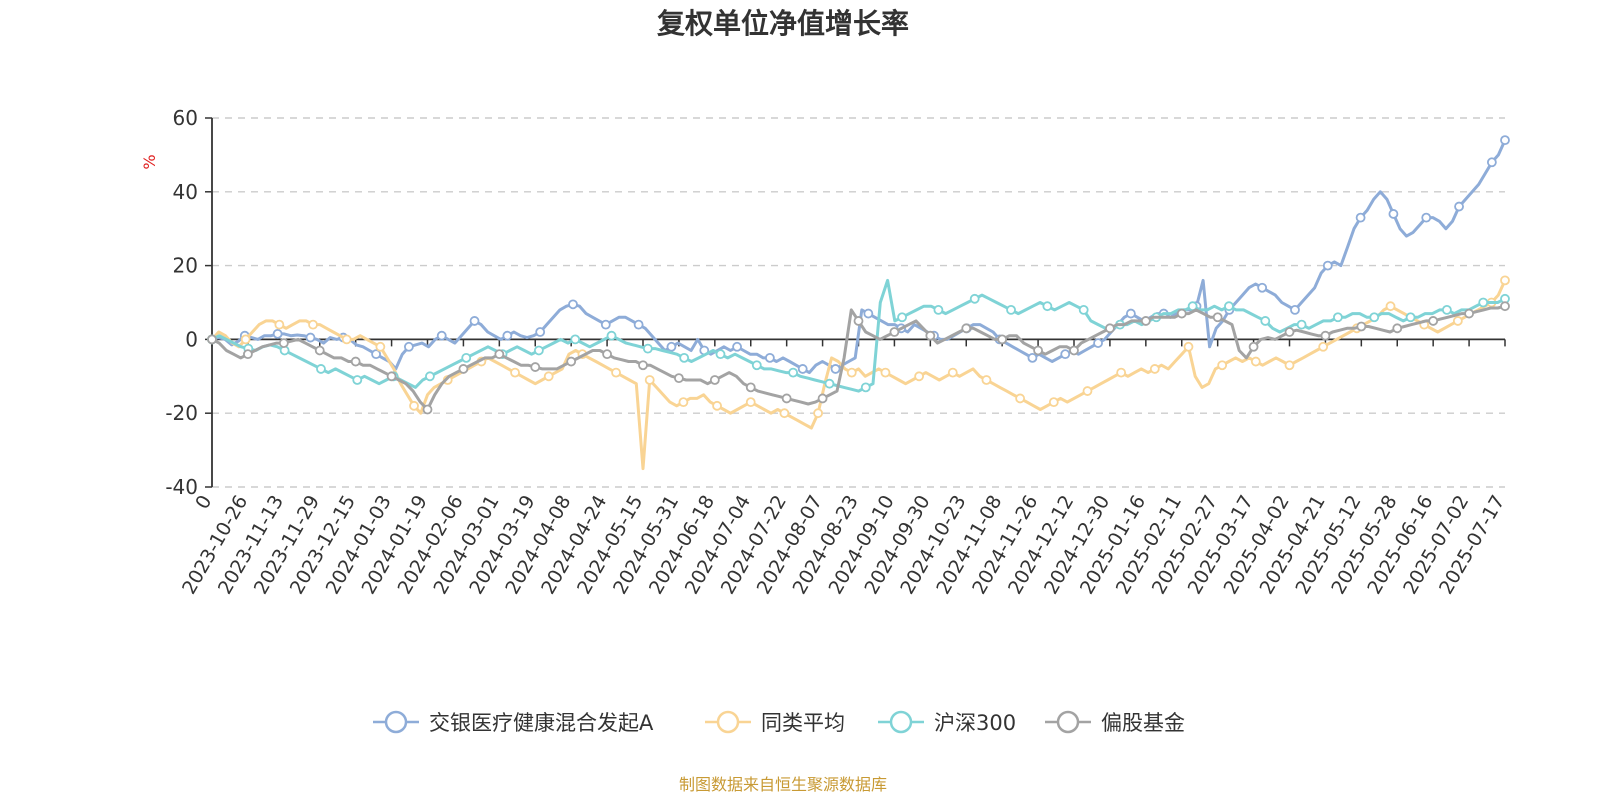 The height and width of the screenshot is (800, 1600). I want to click on legend: 交银医疗健康混合发起A 同类平均 沪深300 偏股基金, so click(779, 722).